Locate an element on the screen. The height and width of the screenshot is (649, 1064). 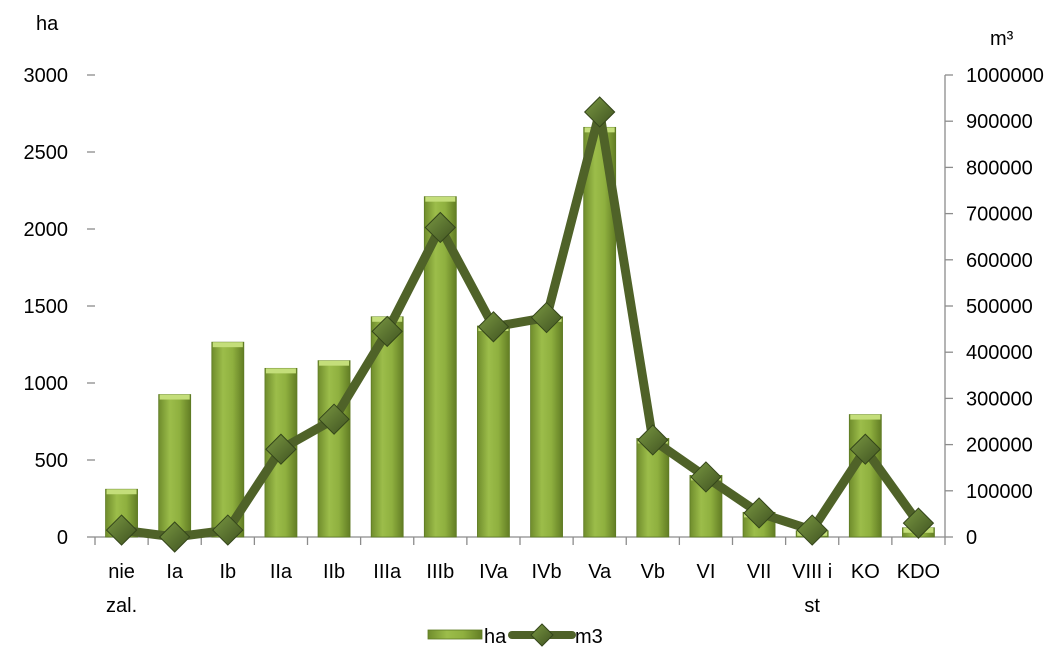
left-axis-tick-label: 2500 is located at coordinates (46, 153).